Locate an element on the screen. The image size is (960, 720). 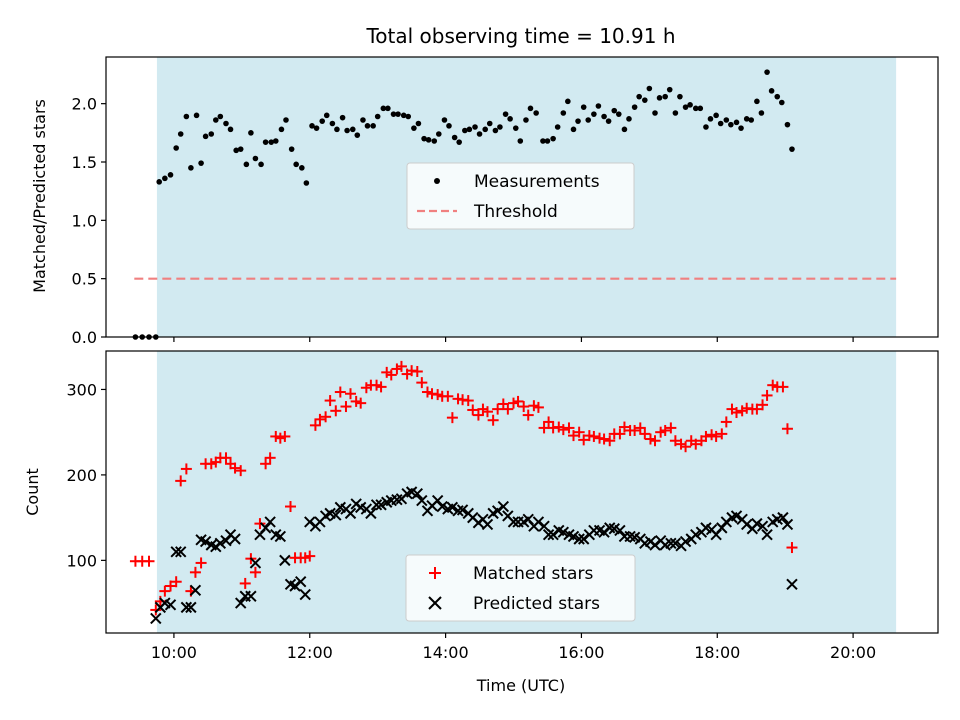
x-axis-label: Time (UTC) is located at coordinates (520, 685).